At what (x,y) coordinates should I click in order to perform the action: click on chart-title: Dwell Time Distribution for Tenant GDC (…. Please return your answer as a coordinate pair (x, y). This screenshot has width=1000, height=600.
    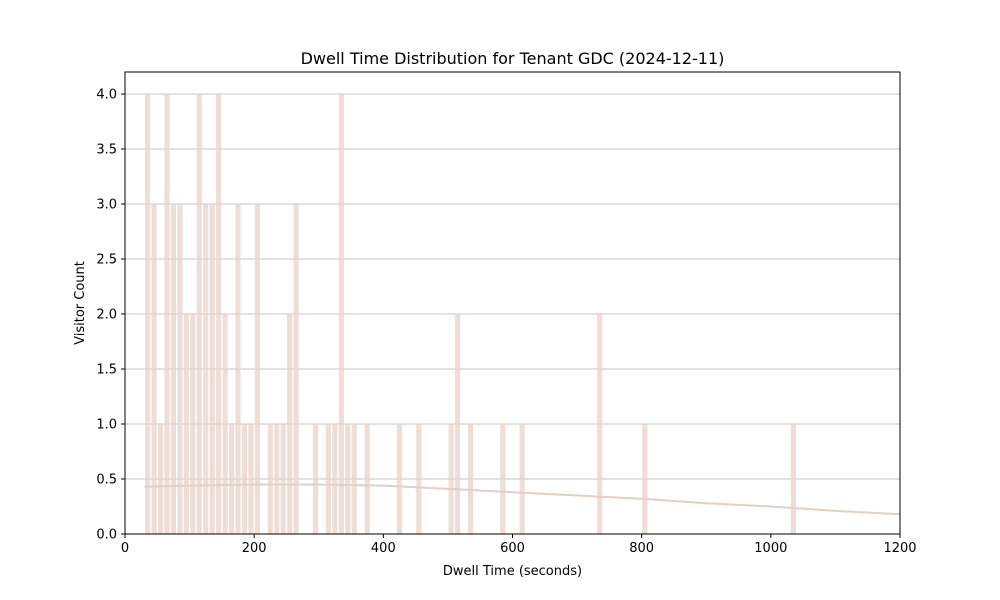
    Looking at the image, I should click on (513, 58).